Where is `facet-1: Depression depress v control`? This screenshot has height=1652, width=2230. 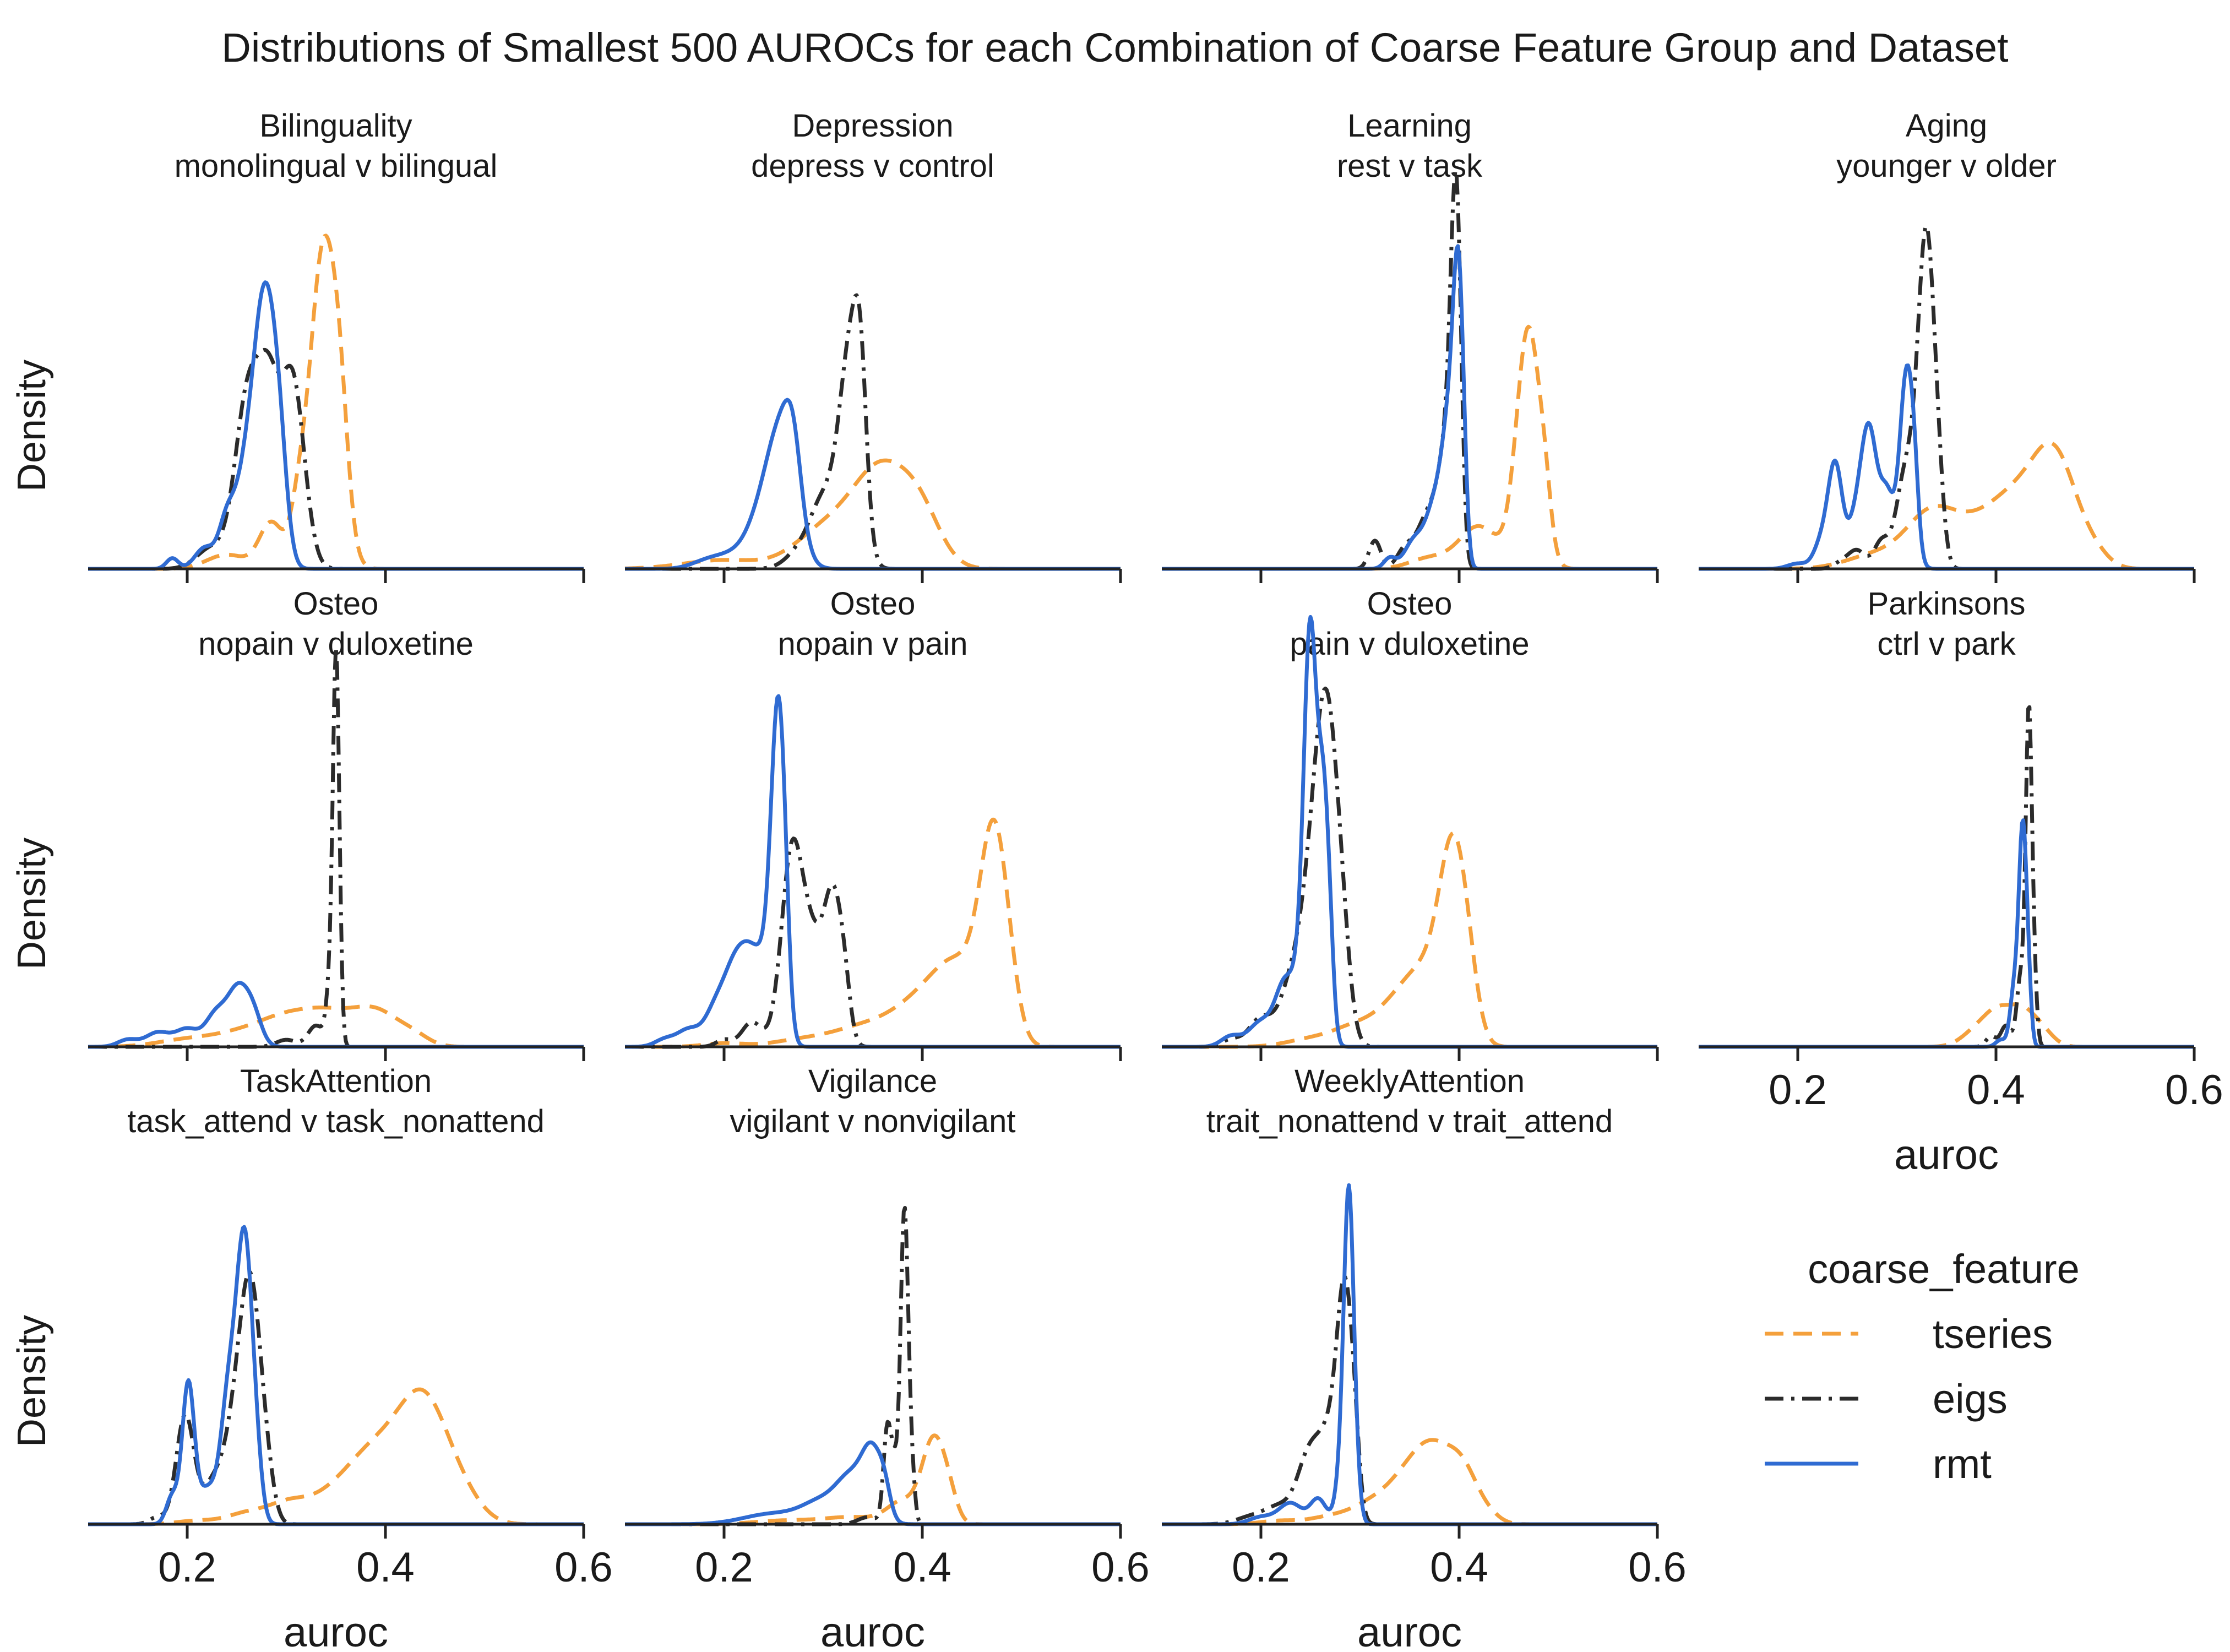 facet-1: Depression depress v control is located at coordinates (873, 345).